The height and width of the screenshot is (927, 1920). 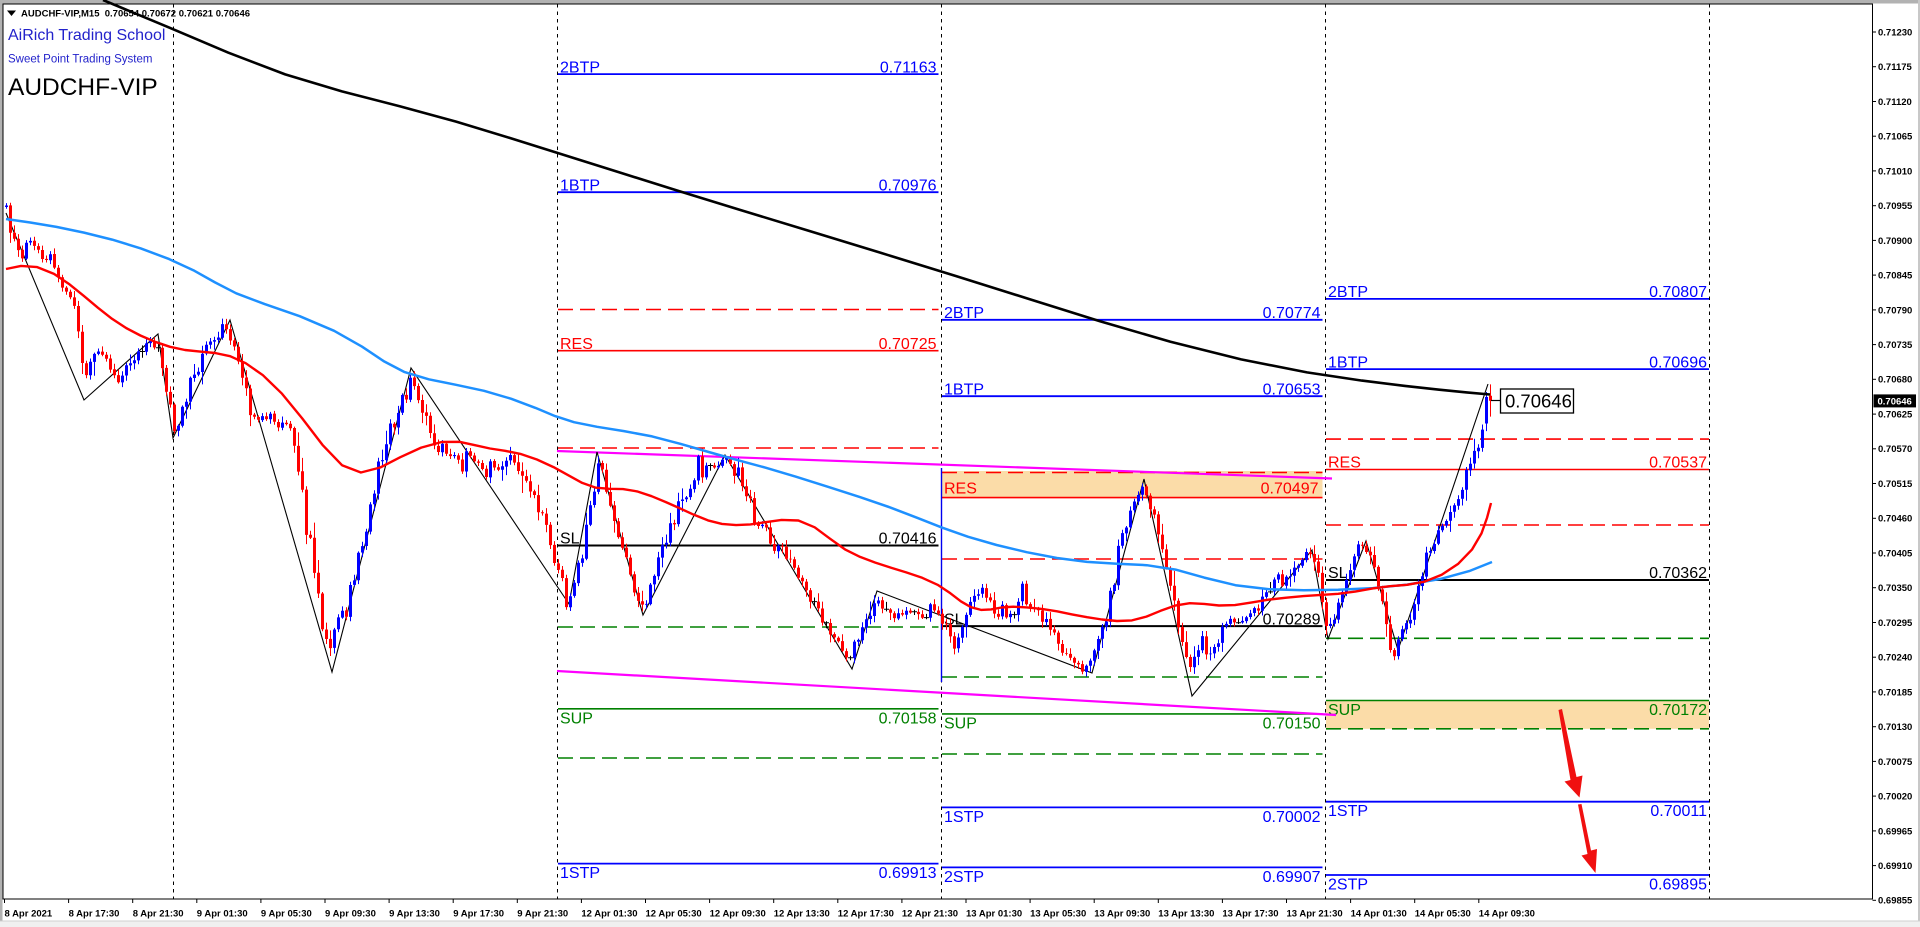 What do you see at coordinates (1895, 276) in the screenshot?
I see `svg-text: 0.70845` at bounding box center [1895, 276].